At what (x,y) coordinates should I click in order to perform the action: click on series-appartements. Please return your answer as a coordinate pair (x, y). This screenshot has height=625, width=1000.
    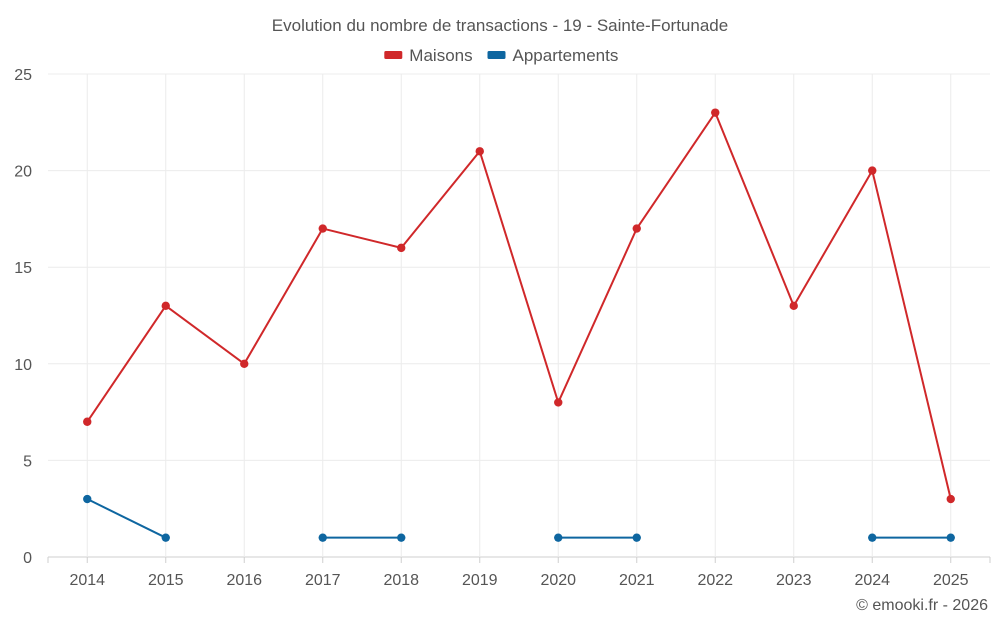
    Looking at the image, I should click on (519, 518).